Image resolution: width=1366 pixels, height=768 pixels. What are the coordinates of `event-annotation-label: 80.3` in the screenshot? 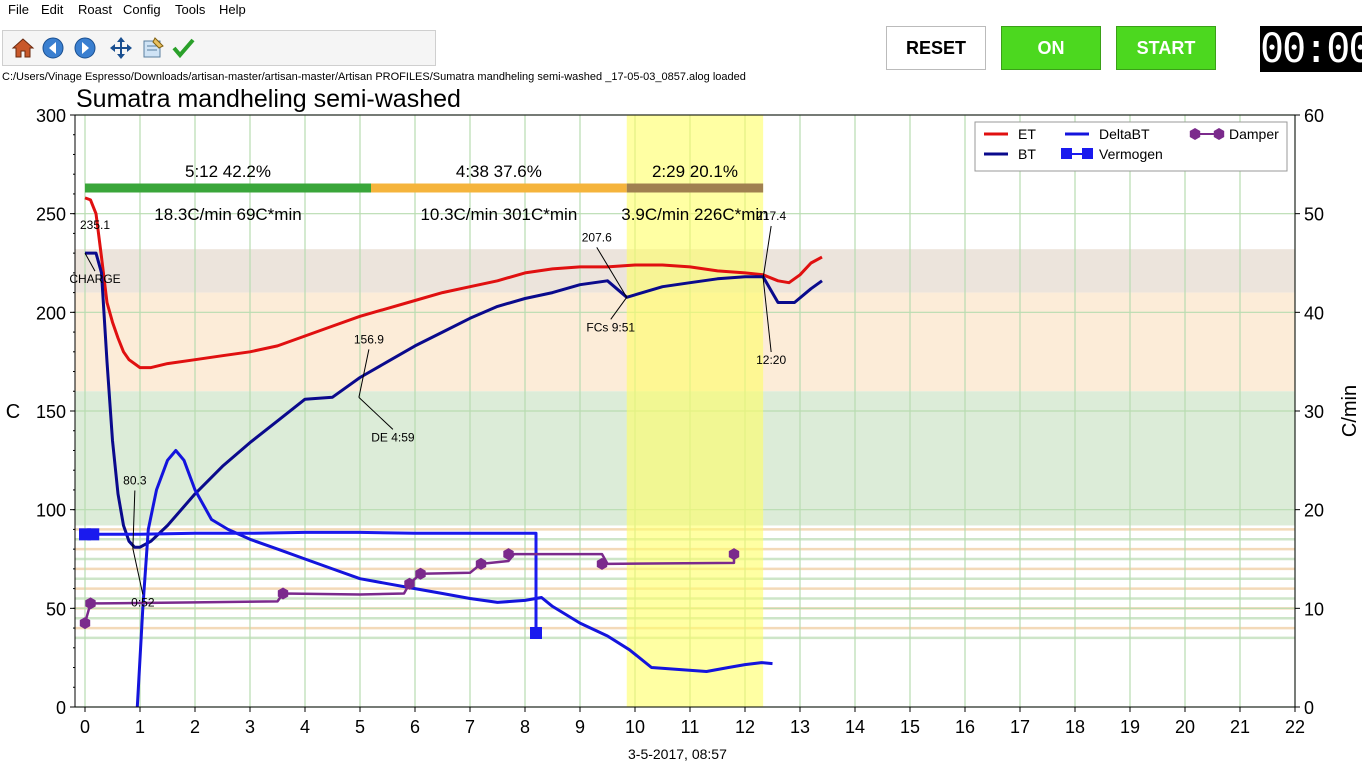 It's located at (135, 481).